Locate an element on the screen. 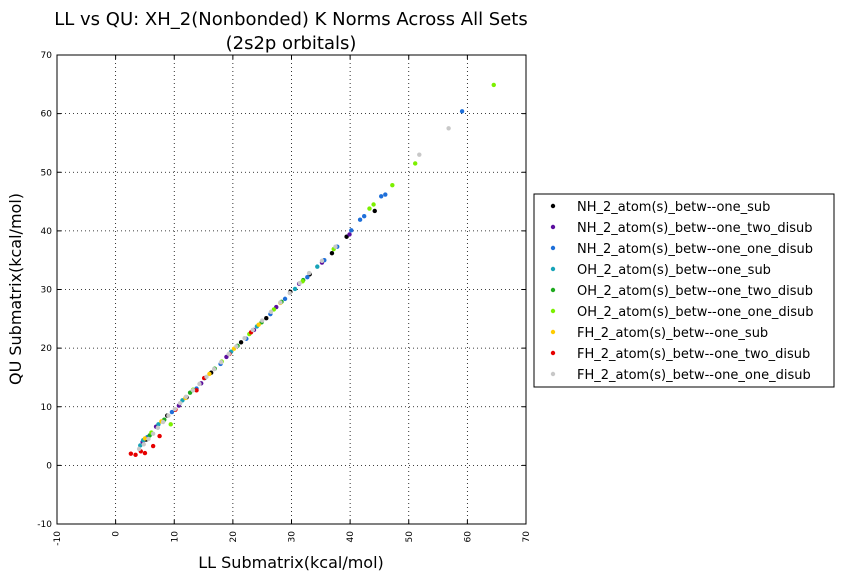 This screenshot has width=844, height=581. x-axis-label: LL Submatrix(kcal/mol) is located at coordinates (291, 562).